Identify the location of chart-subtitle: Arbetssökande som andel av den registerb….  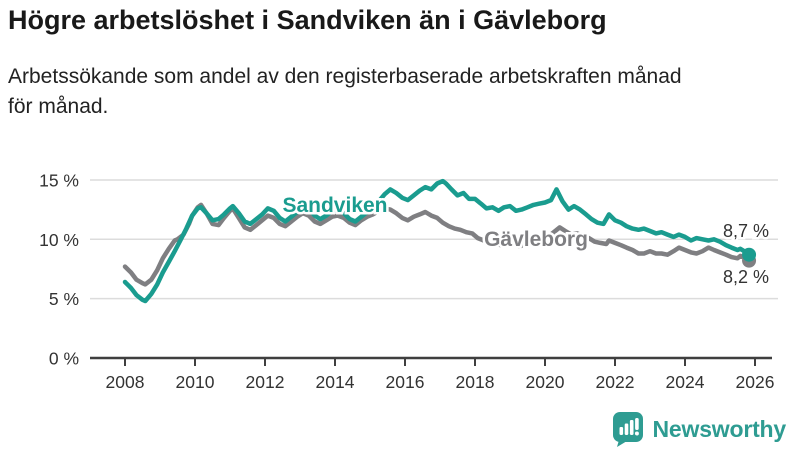
(345, 91).